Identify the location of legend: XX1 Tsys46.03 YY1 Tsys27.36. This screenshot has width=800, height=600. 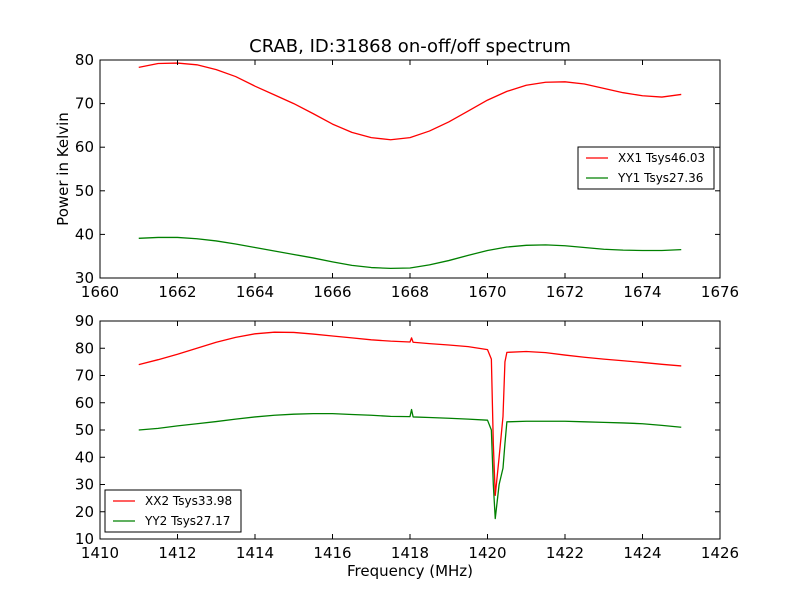
(646, 168).